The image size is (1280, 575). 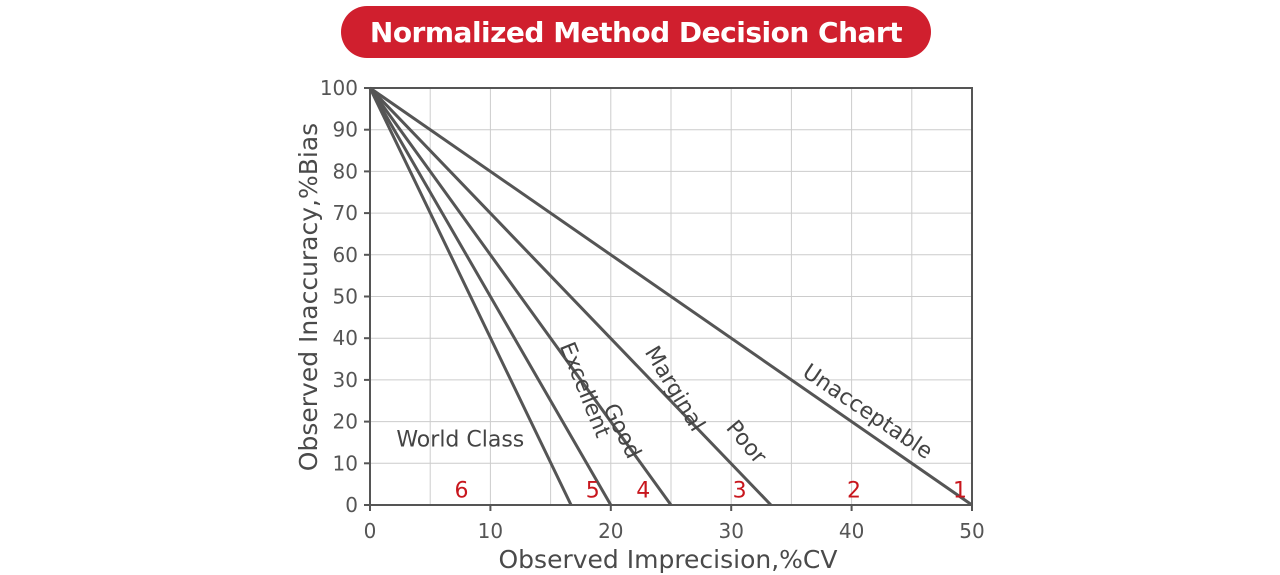 What do you see at coordinates (345, 297) in the screenshot?
I see `y-tick-label: 50` at bounding box center [345, 297].